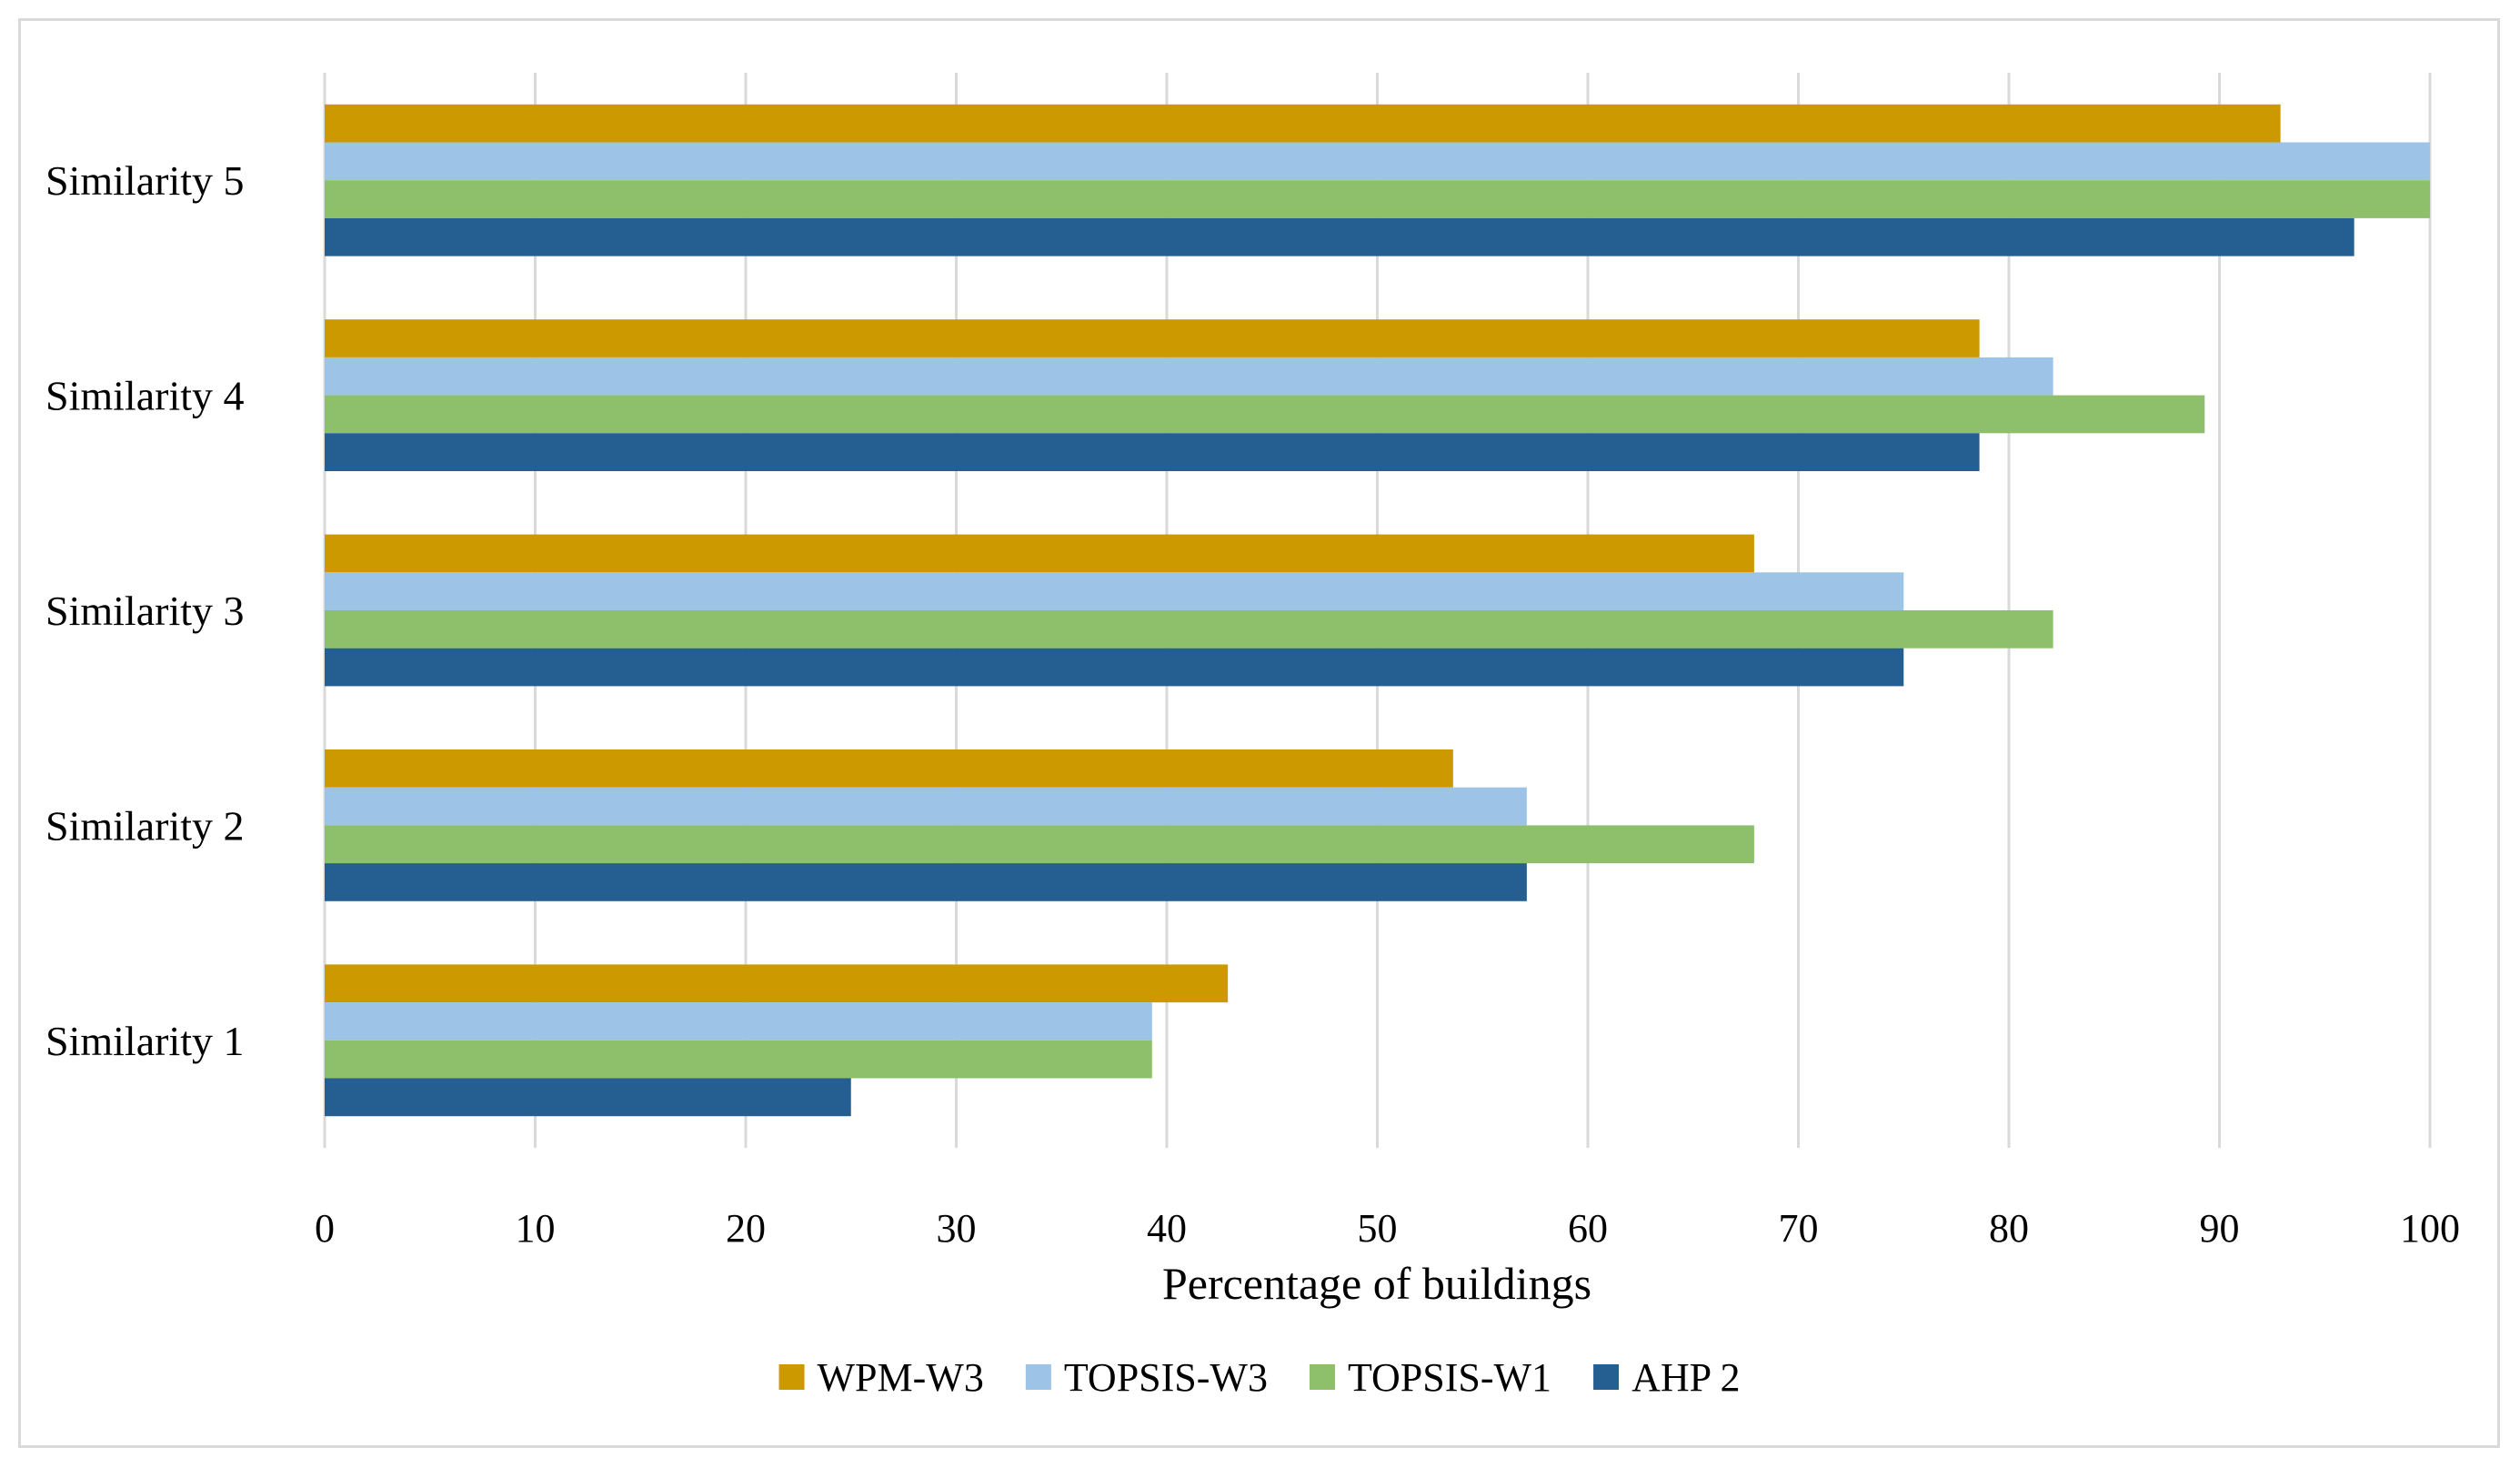 The height and width of the screenshot is (1468, 2520). What do you see at coordinates (1166, 1377) in the screenshot?
I see `legend-label: TOPSIS-W3` at bounding box center [1166, 1377].